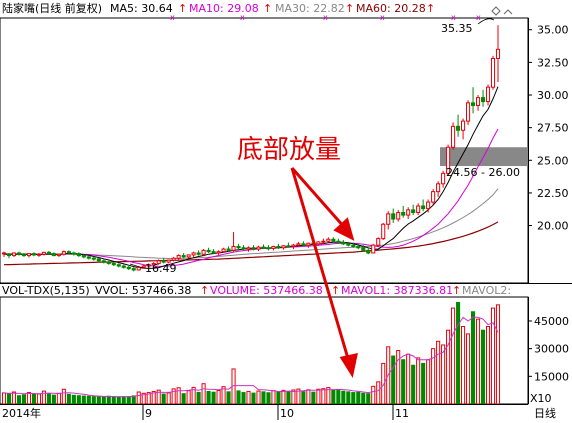 This screenshot has width=572, height=423. Describe the element at coordinates (553, 128) in the screenshot. I see `price-tick-label: 27.50` at that location.